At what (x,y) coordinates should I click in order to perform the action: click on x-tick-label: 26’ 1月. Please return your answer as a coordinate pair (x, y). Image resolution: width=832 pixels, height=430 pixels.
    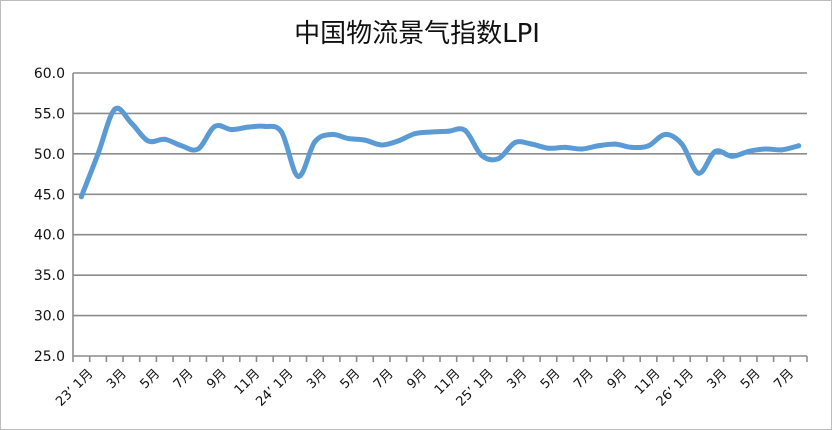
    Looking at the image, I should click on (675, 387).